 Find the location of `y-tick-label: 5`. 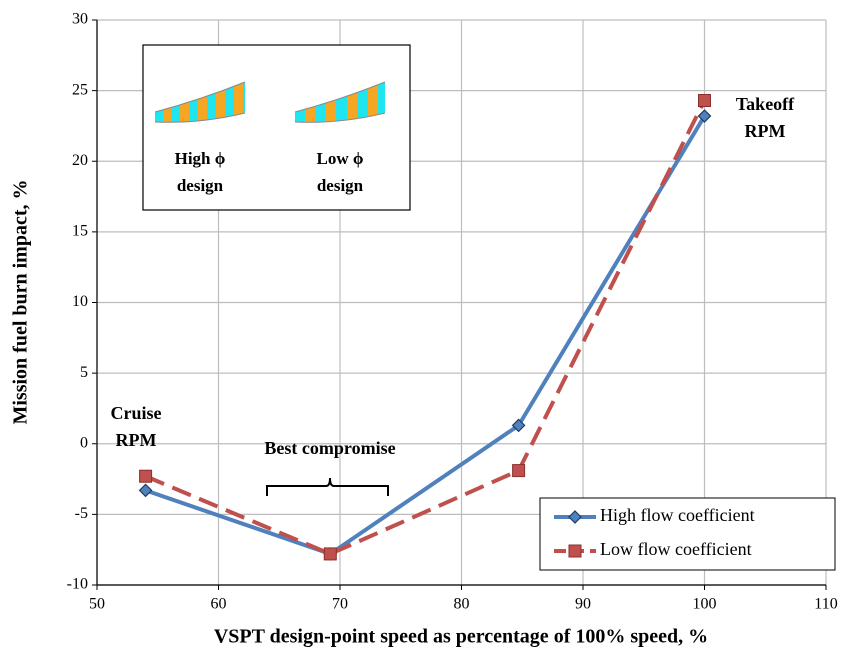

y-tick-label: 5 is located at coordinates (84, 372).